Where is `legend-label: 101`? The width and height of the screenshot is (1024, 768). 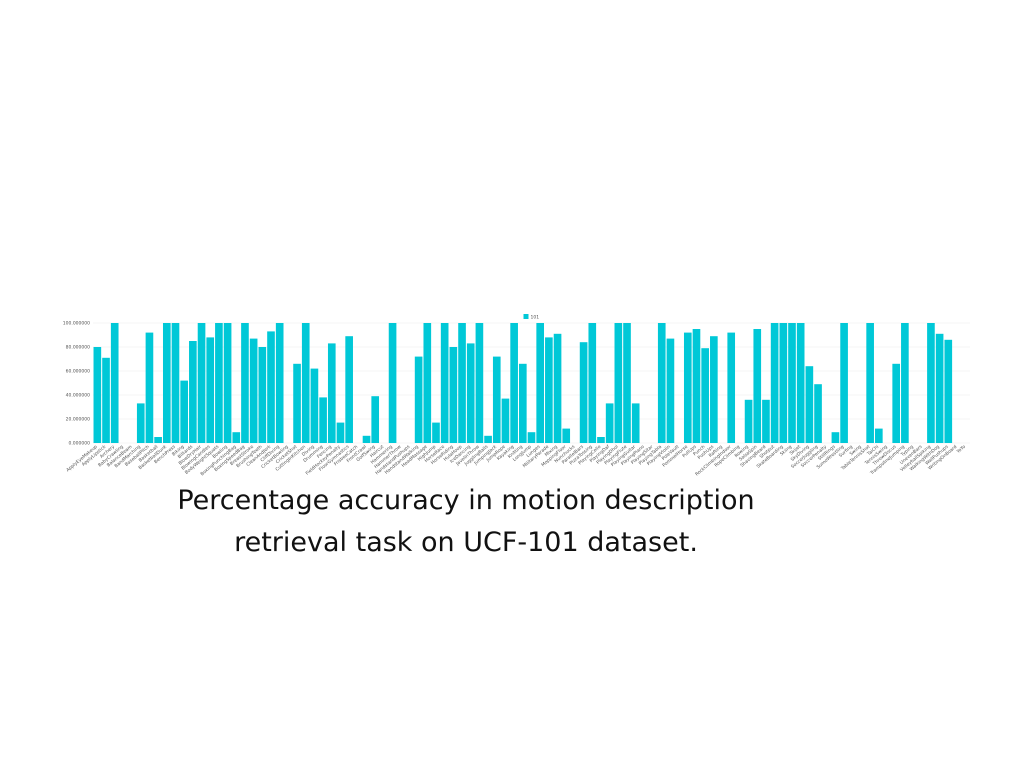
legend-label: 101 is located at coordinates (535, 318).